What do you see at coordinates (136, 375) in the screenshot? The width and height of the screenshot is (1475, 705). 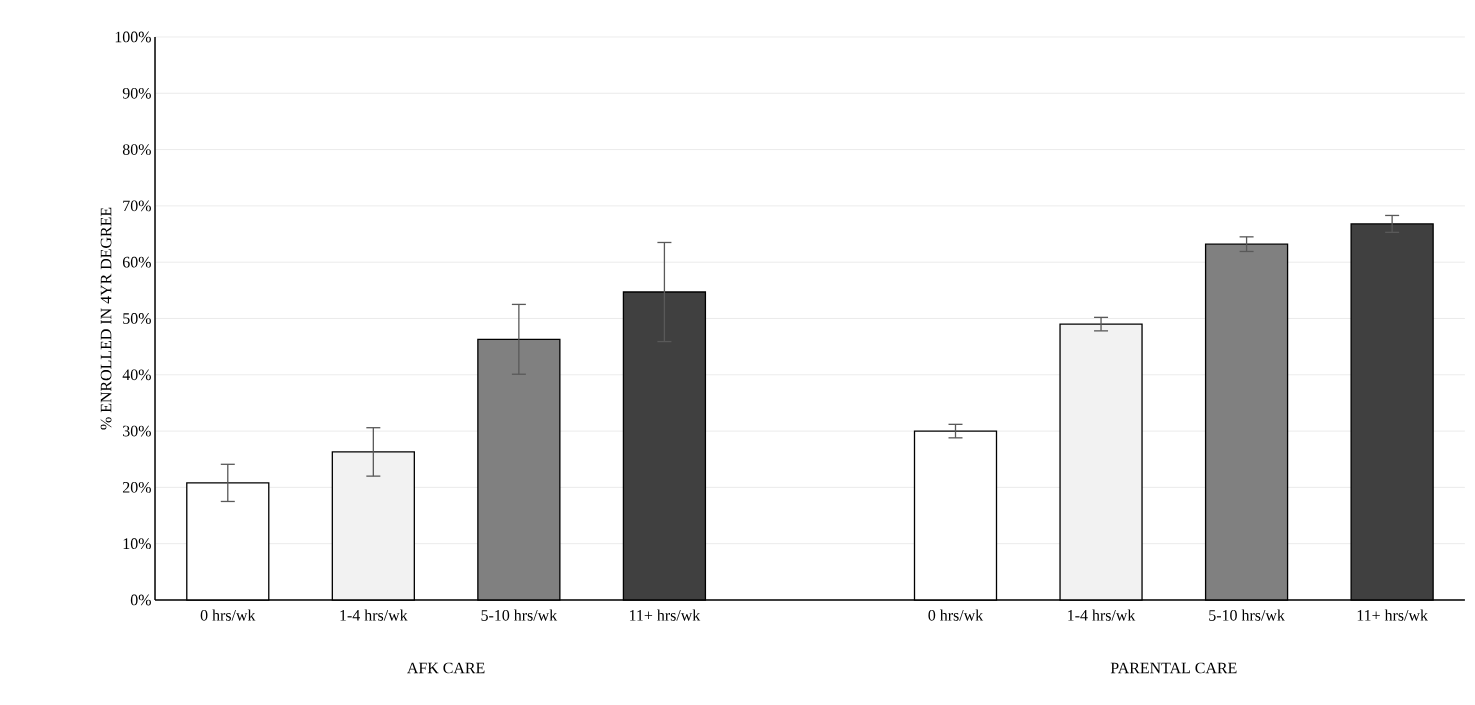 I see `y-tick-label: 40%` at bounding box center [136, 375].